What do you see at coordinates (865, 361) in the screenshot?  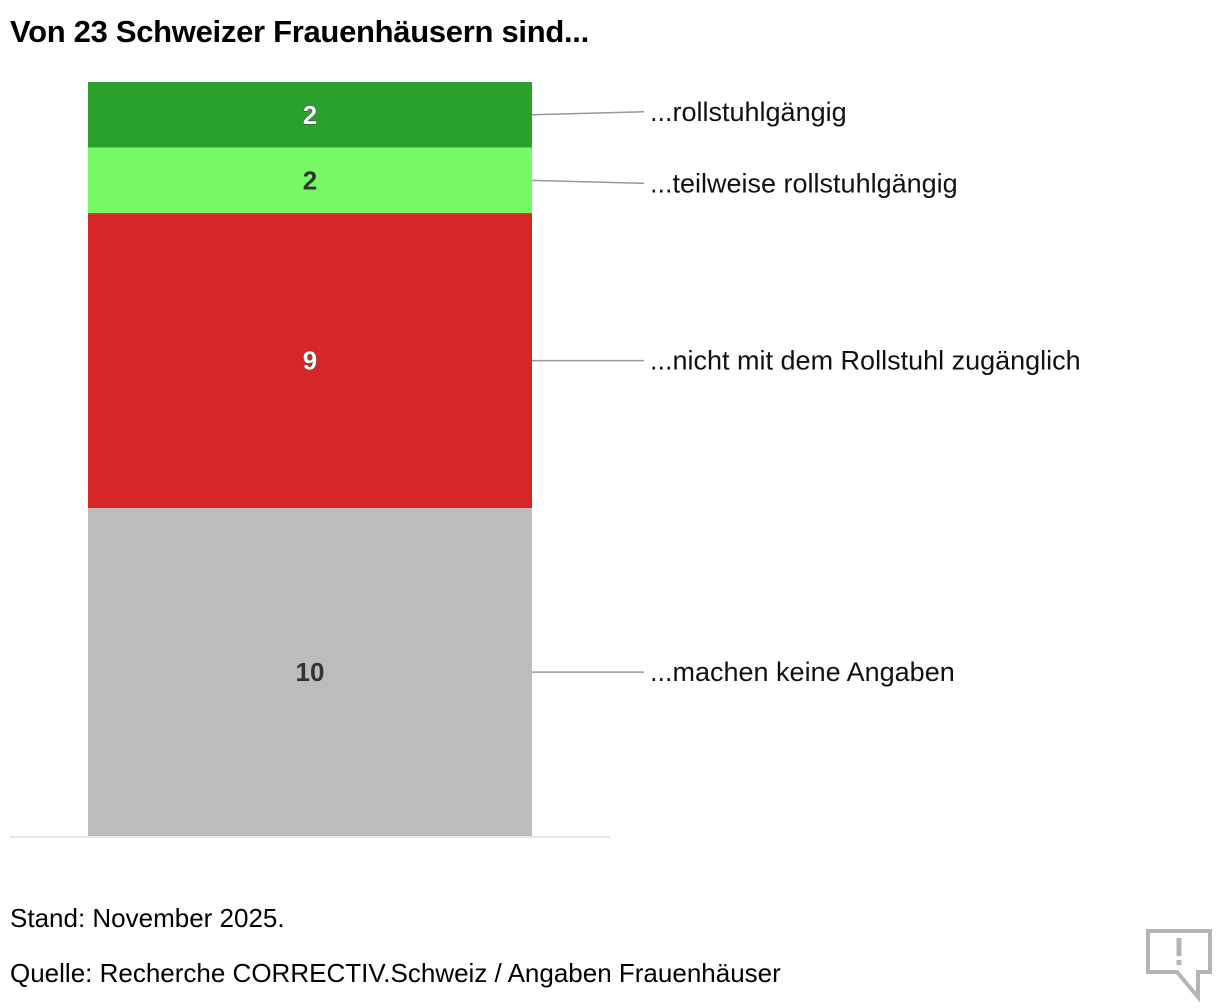 I see `segment-label: ...nicht mit dem Rollstuhl zugänglich` at bounding box center [865, 361].